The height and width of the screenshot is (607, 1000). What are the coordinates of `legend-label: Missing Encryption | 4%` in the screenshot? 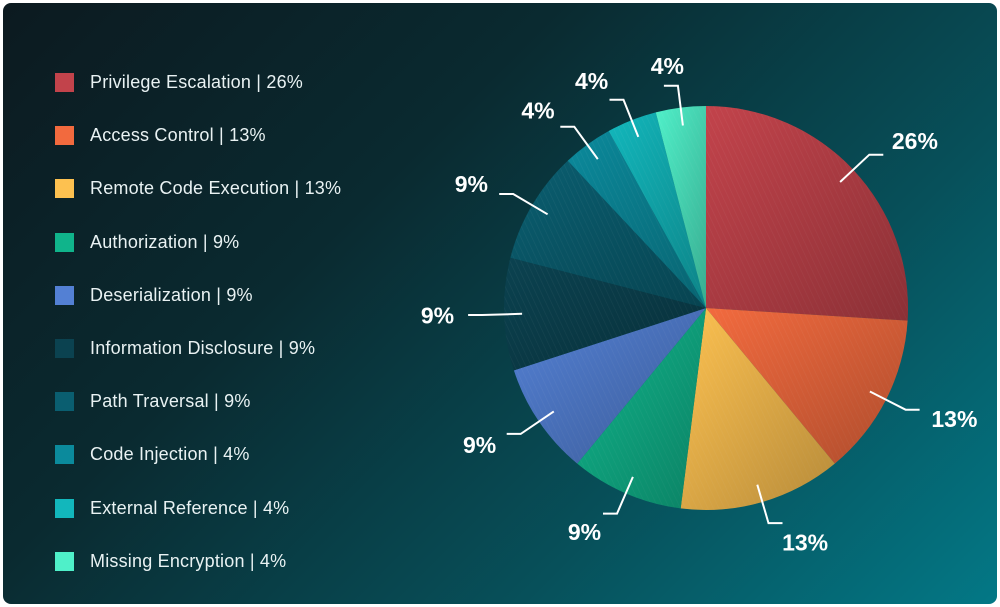 It's located at (188, 560).